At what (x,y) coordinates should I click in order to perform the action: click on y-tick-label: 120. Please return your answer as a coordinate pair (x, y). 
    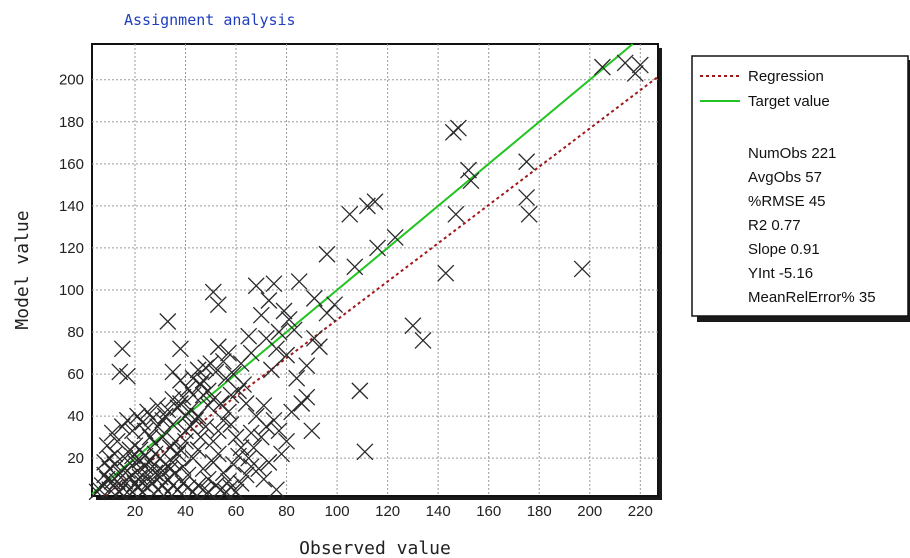
    Looking at the image, I should click on (71, 248).